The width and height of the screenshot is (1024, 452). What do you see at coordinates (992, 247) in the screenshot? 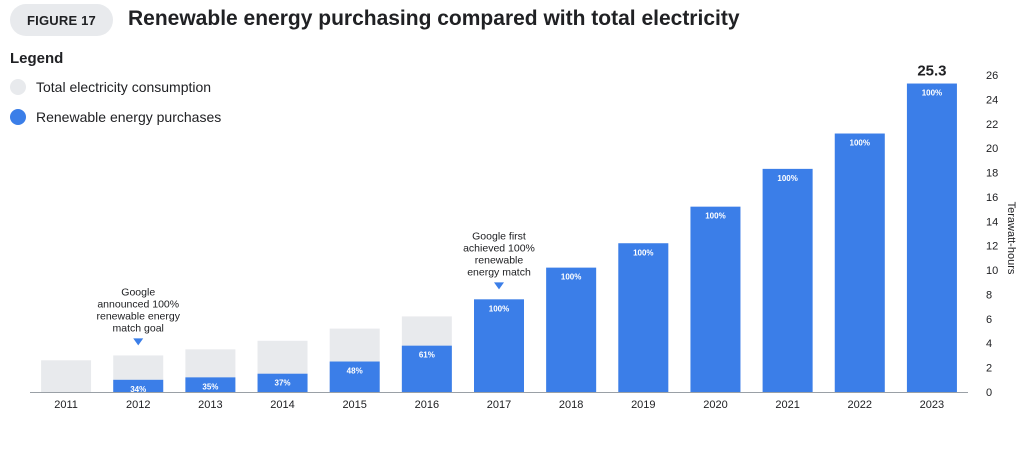
I see `y-tick-label-12: 12` at bounding box center [992, 247].